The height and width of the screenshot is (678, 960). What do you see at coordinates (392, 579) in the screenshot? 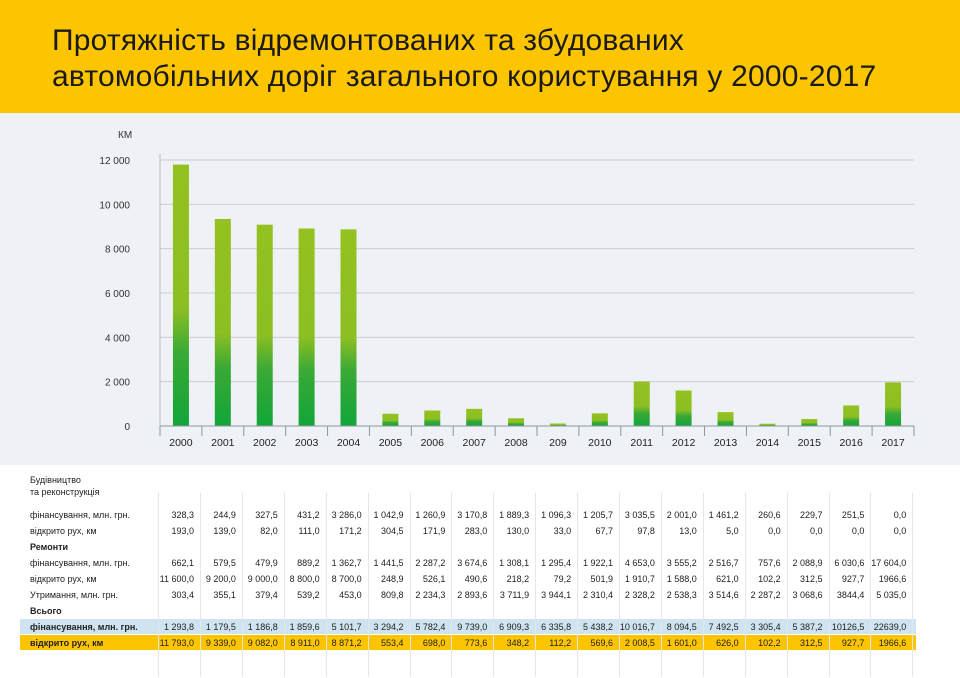
I see `table-cell: 248,9` at bounding box center [392, 579].